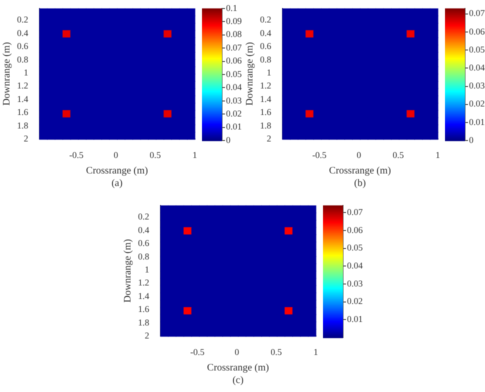 The width and height of the screenshot is (485, 392). I want to click on color-bar-label: 0.1, so click(232, 7).